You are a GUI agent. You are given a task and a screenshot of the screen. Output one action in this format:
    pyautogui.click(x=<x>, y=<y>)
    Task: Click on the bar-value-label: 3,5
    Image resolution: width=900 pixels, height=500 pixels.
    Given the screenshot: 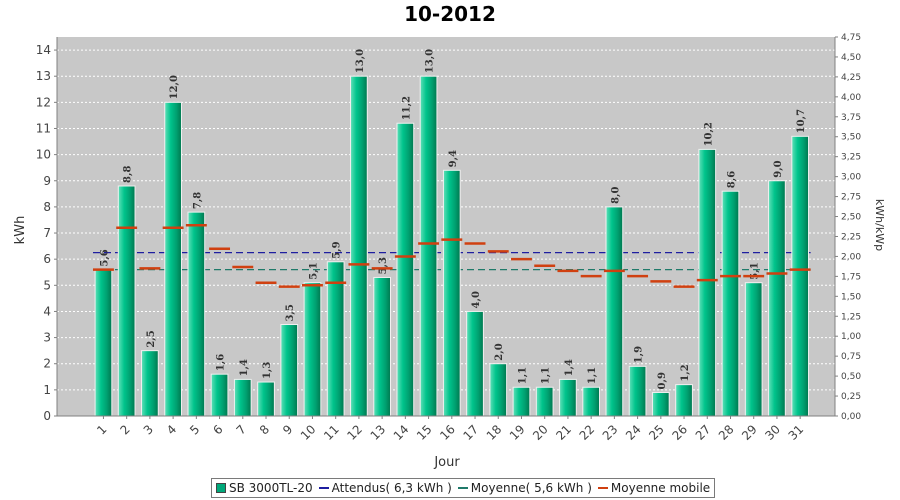 What is the action you would take?
    pyautogui.click(x=290, y=312)
    